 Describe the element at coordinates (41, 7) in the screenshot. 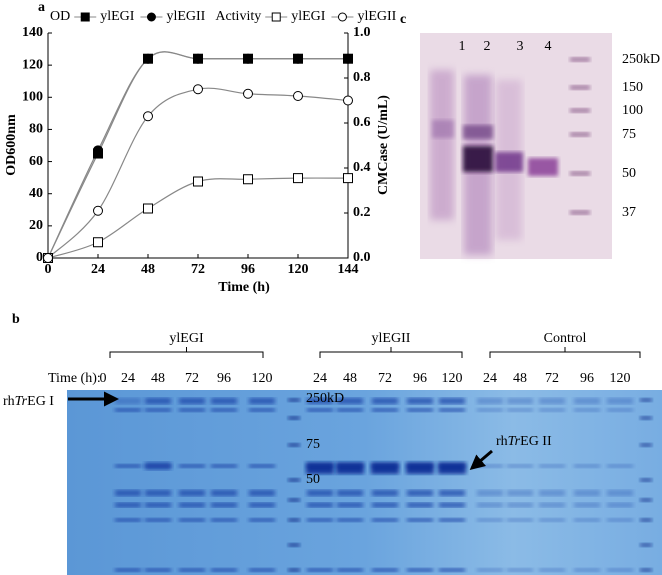

I see `panel-label: a` at that location.